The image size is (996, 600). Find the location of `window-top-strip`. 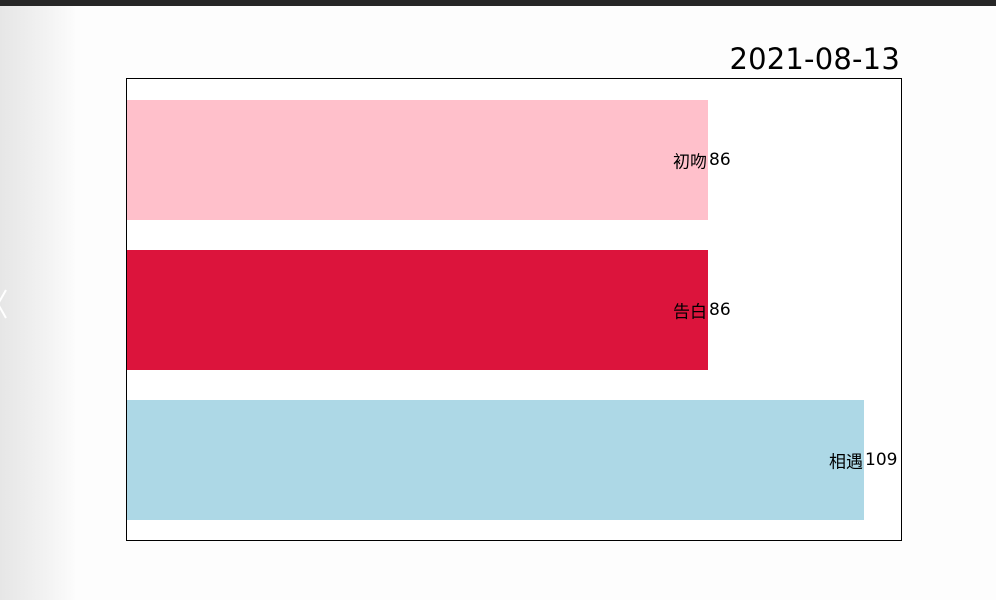

window-top-strip is located at coordinates (498, 3).